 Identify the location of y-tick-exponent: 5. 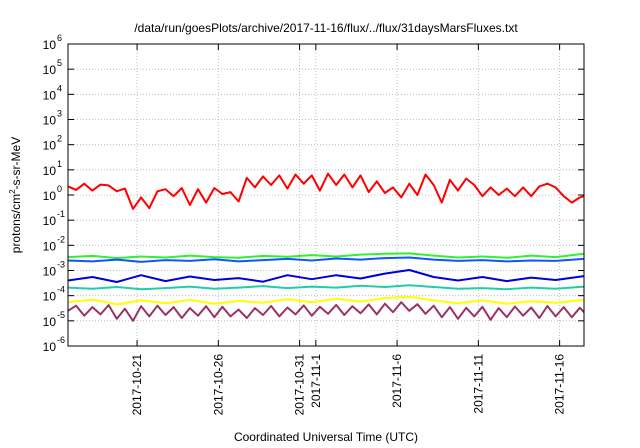
(59, 63).